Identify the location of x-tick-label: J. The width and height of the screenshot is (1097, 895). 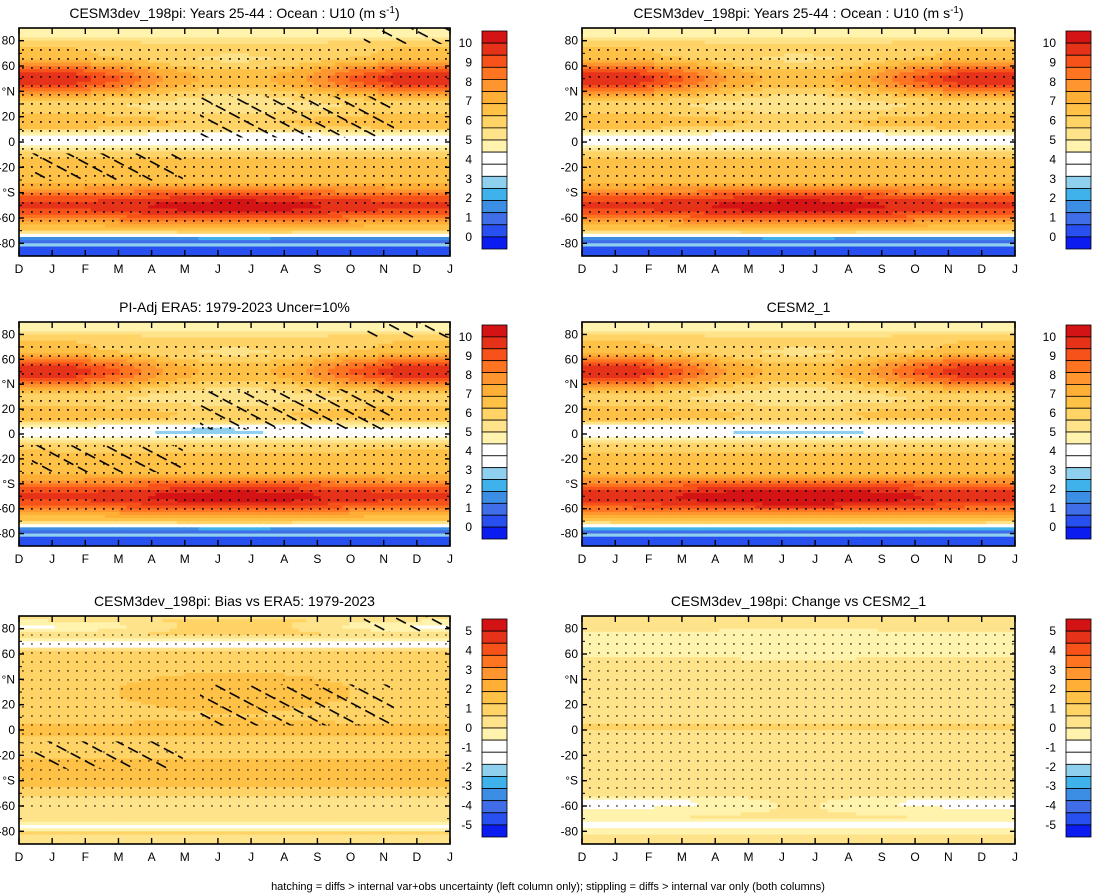
(251, 269).